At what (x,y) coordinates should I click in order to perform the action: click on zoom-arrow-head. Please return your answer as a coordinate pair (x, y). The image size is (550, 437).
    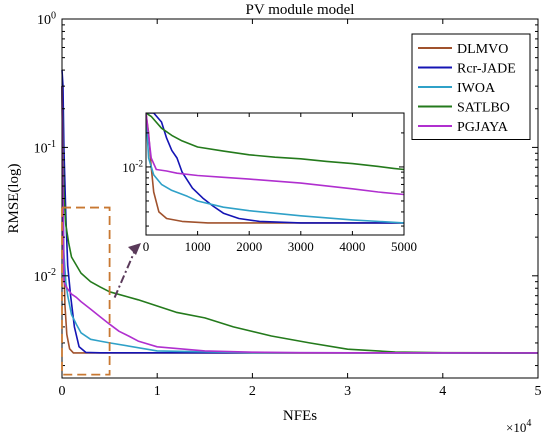
    Looking at the image, I should click on (134, 249).